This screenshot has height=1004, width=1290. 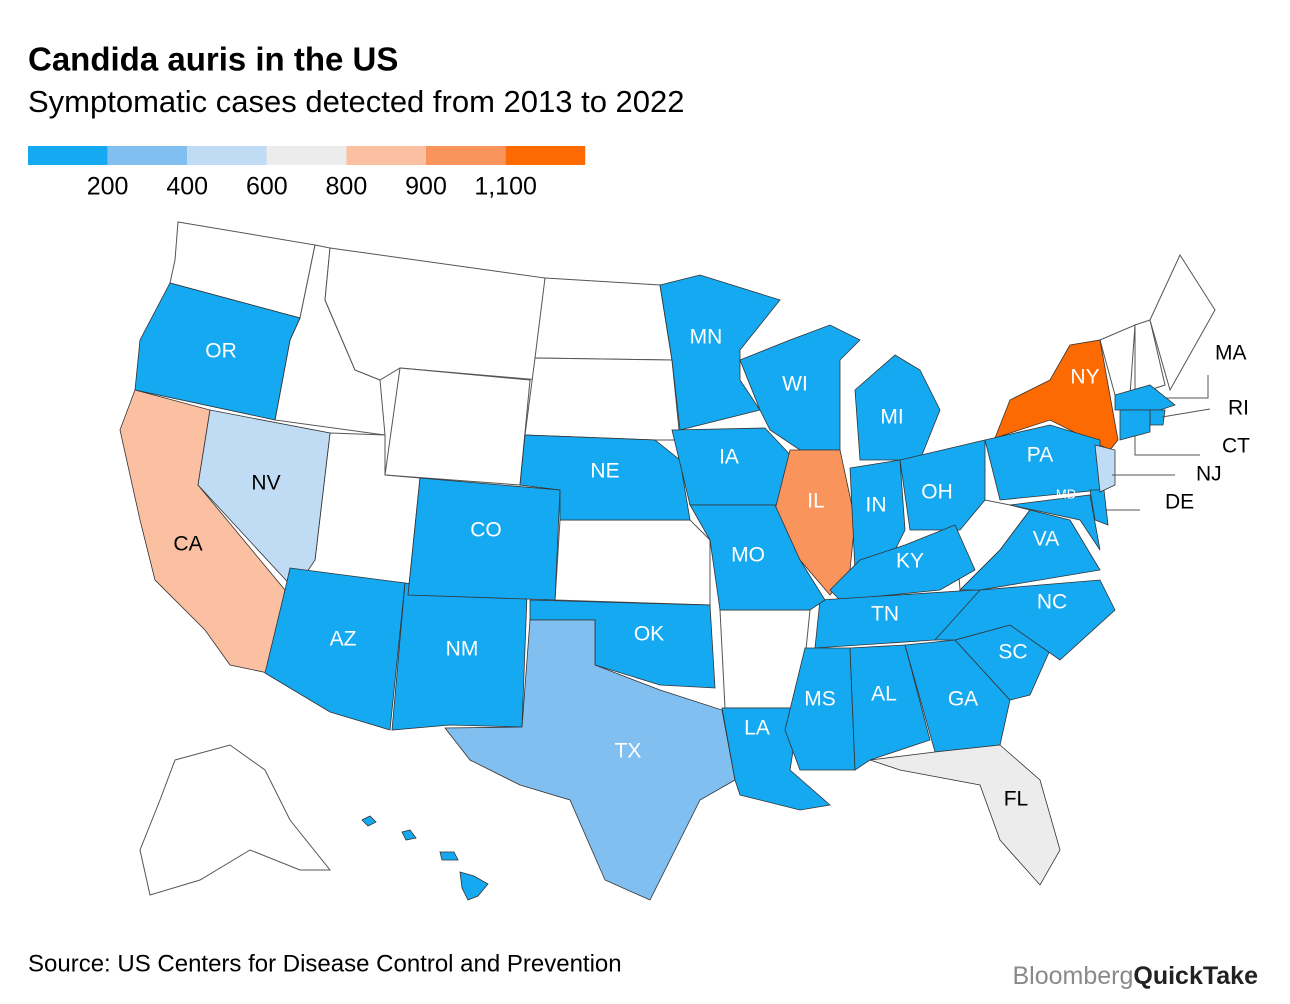 I want to click on brand-part: Bloomberg, so click(x=1072, y=976).